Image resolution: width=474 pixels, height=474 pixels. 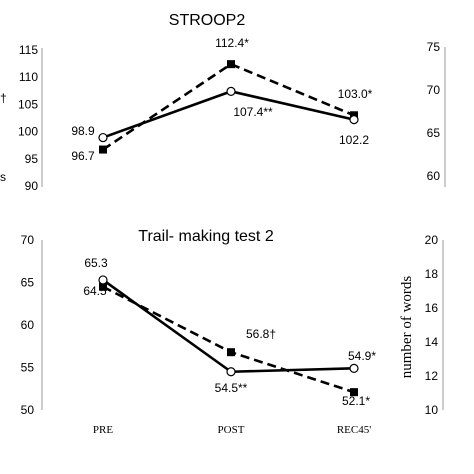 I want to click on top-right-y-tick-label: 75, so click(x=434, y=47).